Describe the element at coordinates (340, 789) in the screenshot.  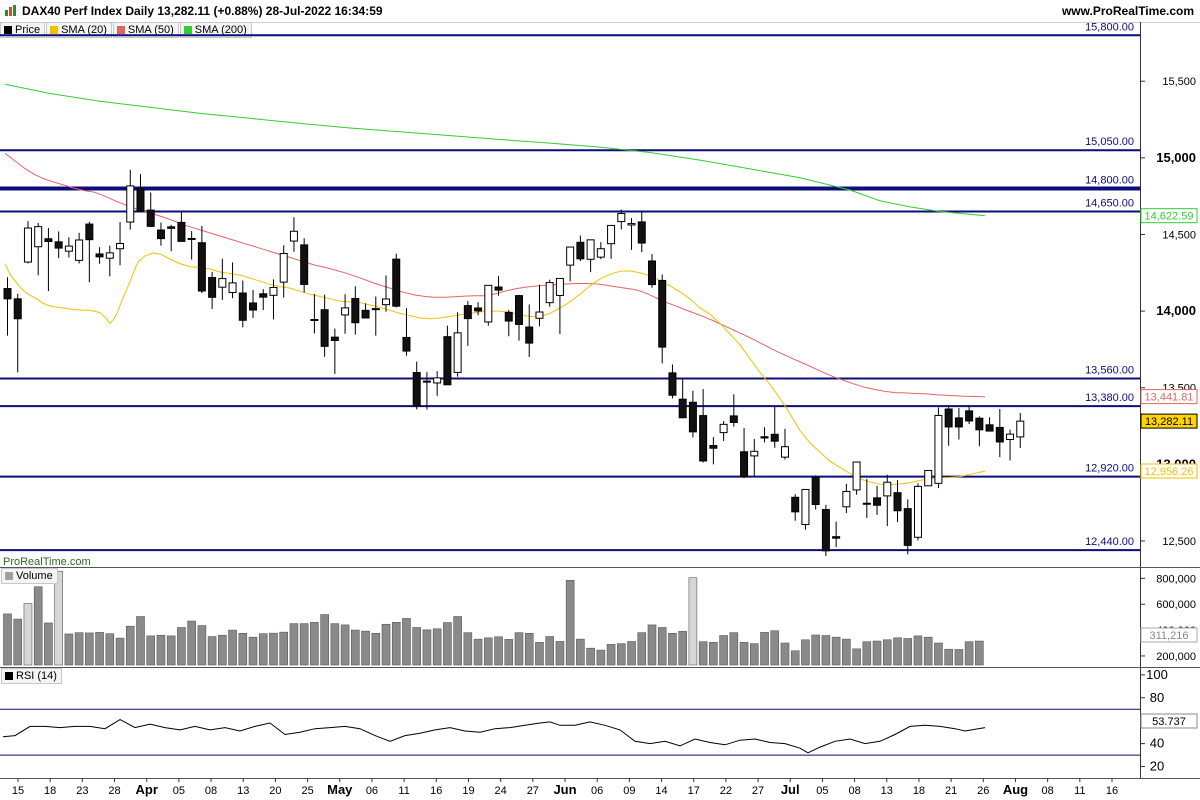
I see `x-tick-label: May` at that location.